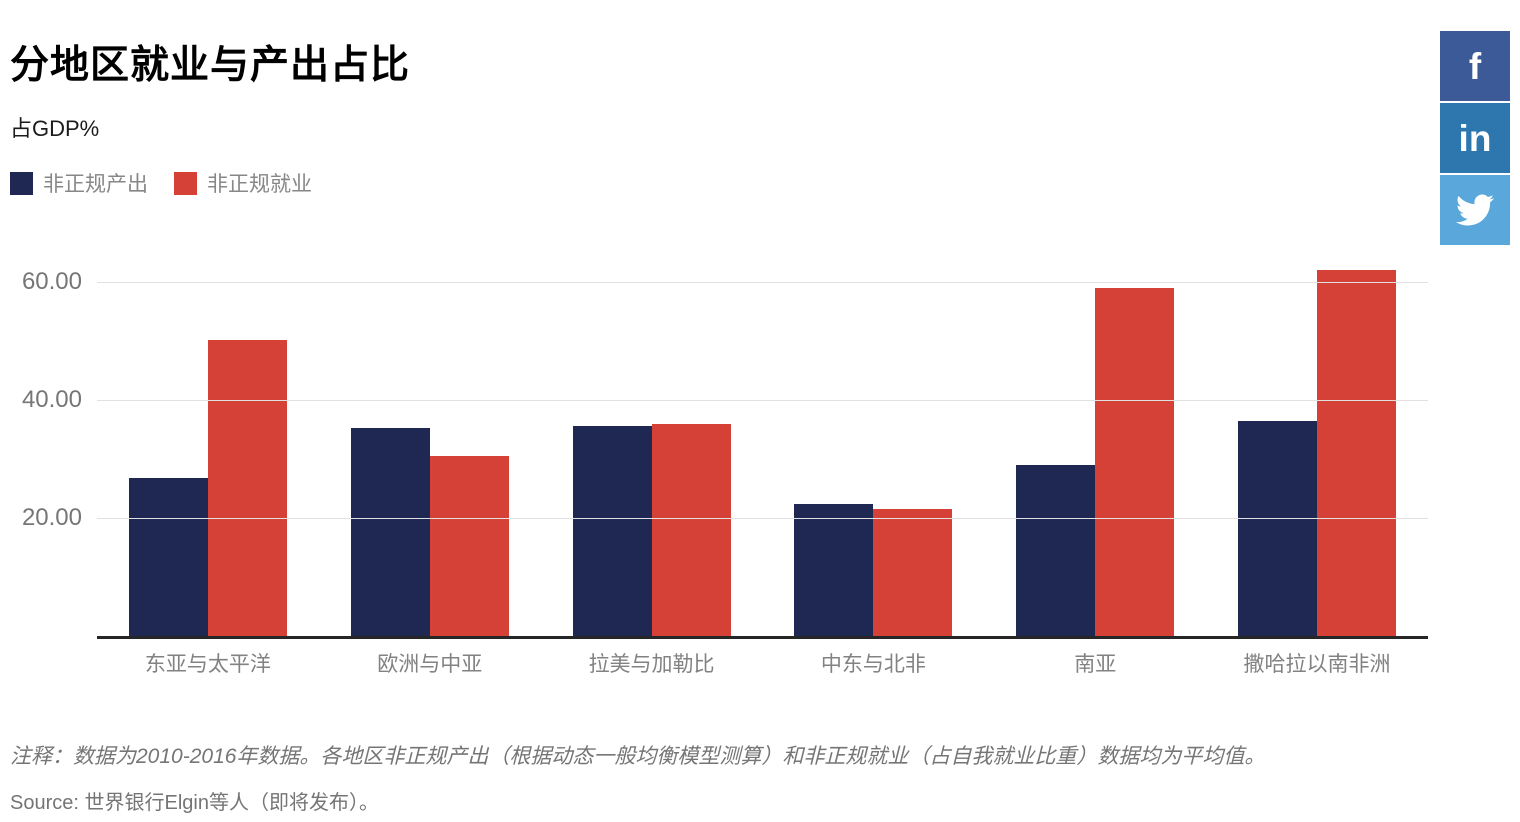  Describe the element at coordinates (95, 184) in the screenshot. I see `legend-label-informal-output: 非正规产出` at that location.